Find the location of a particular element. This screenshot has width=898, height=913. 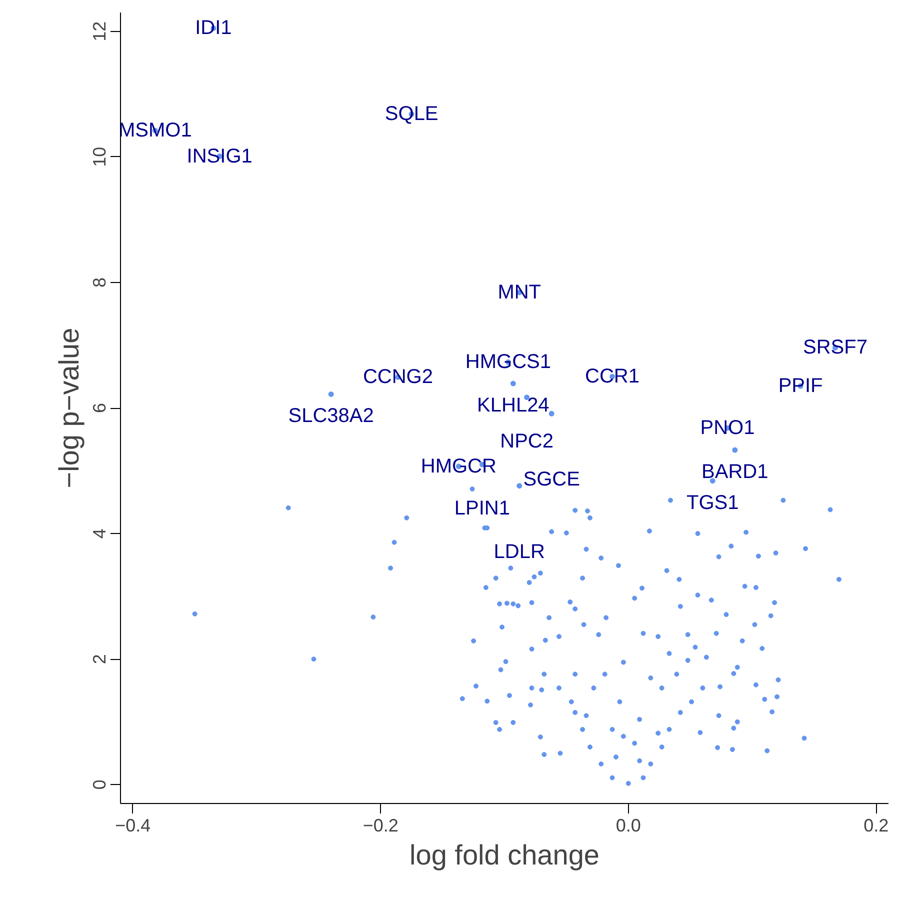

annotation: NPC2 is located at coordinates (527, 441).